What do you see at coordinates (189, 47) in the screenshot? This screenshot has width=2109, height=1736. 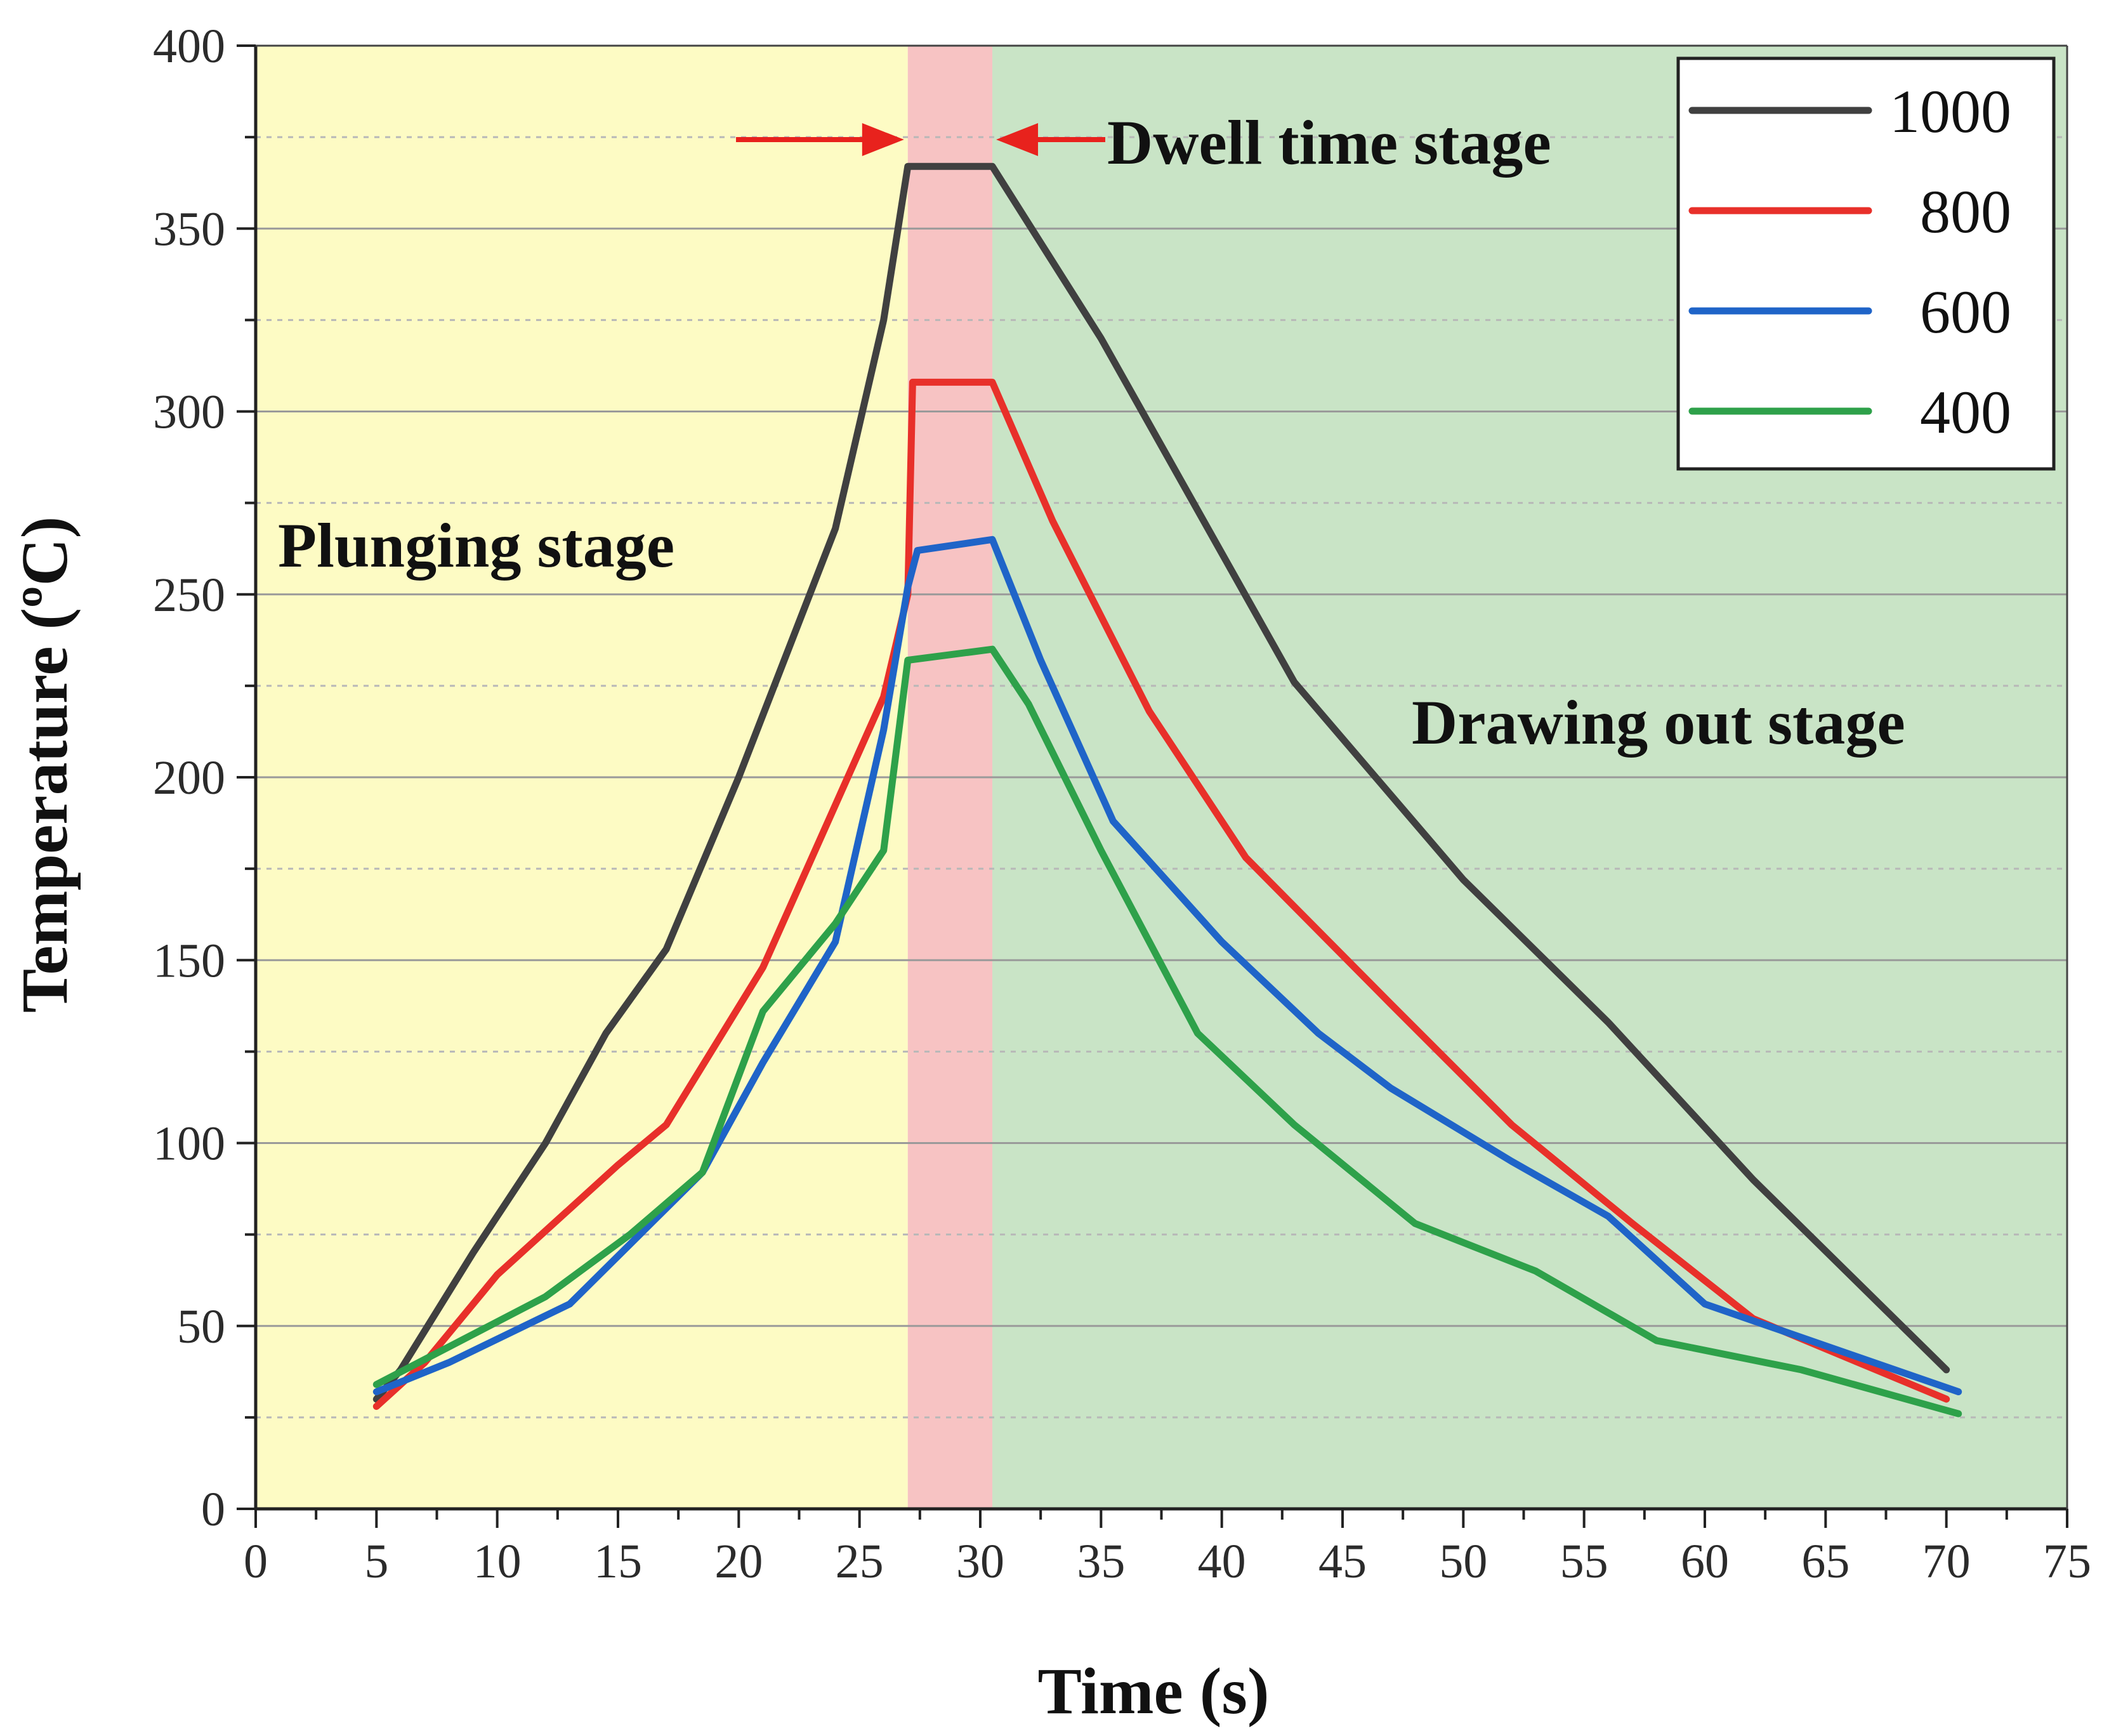 I see `y-tick-label: 400` at bounding box center [189, 47].